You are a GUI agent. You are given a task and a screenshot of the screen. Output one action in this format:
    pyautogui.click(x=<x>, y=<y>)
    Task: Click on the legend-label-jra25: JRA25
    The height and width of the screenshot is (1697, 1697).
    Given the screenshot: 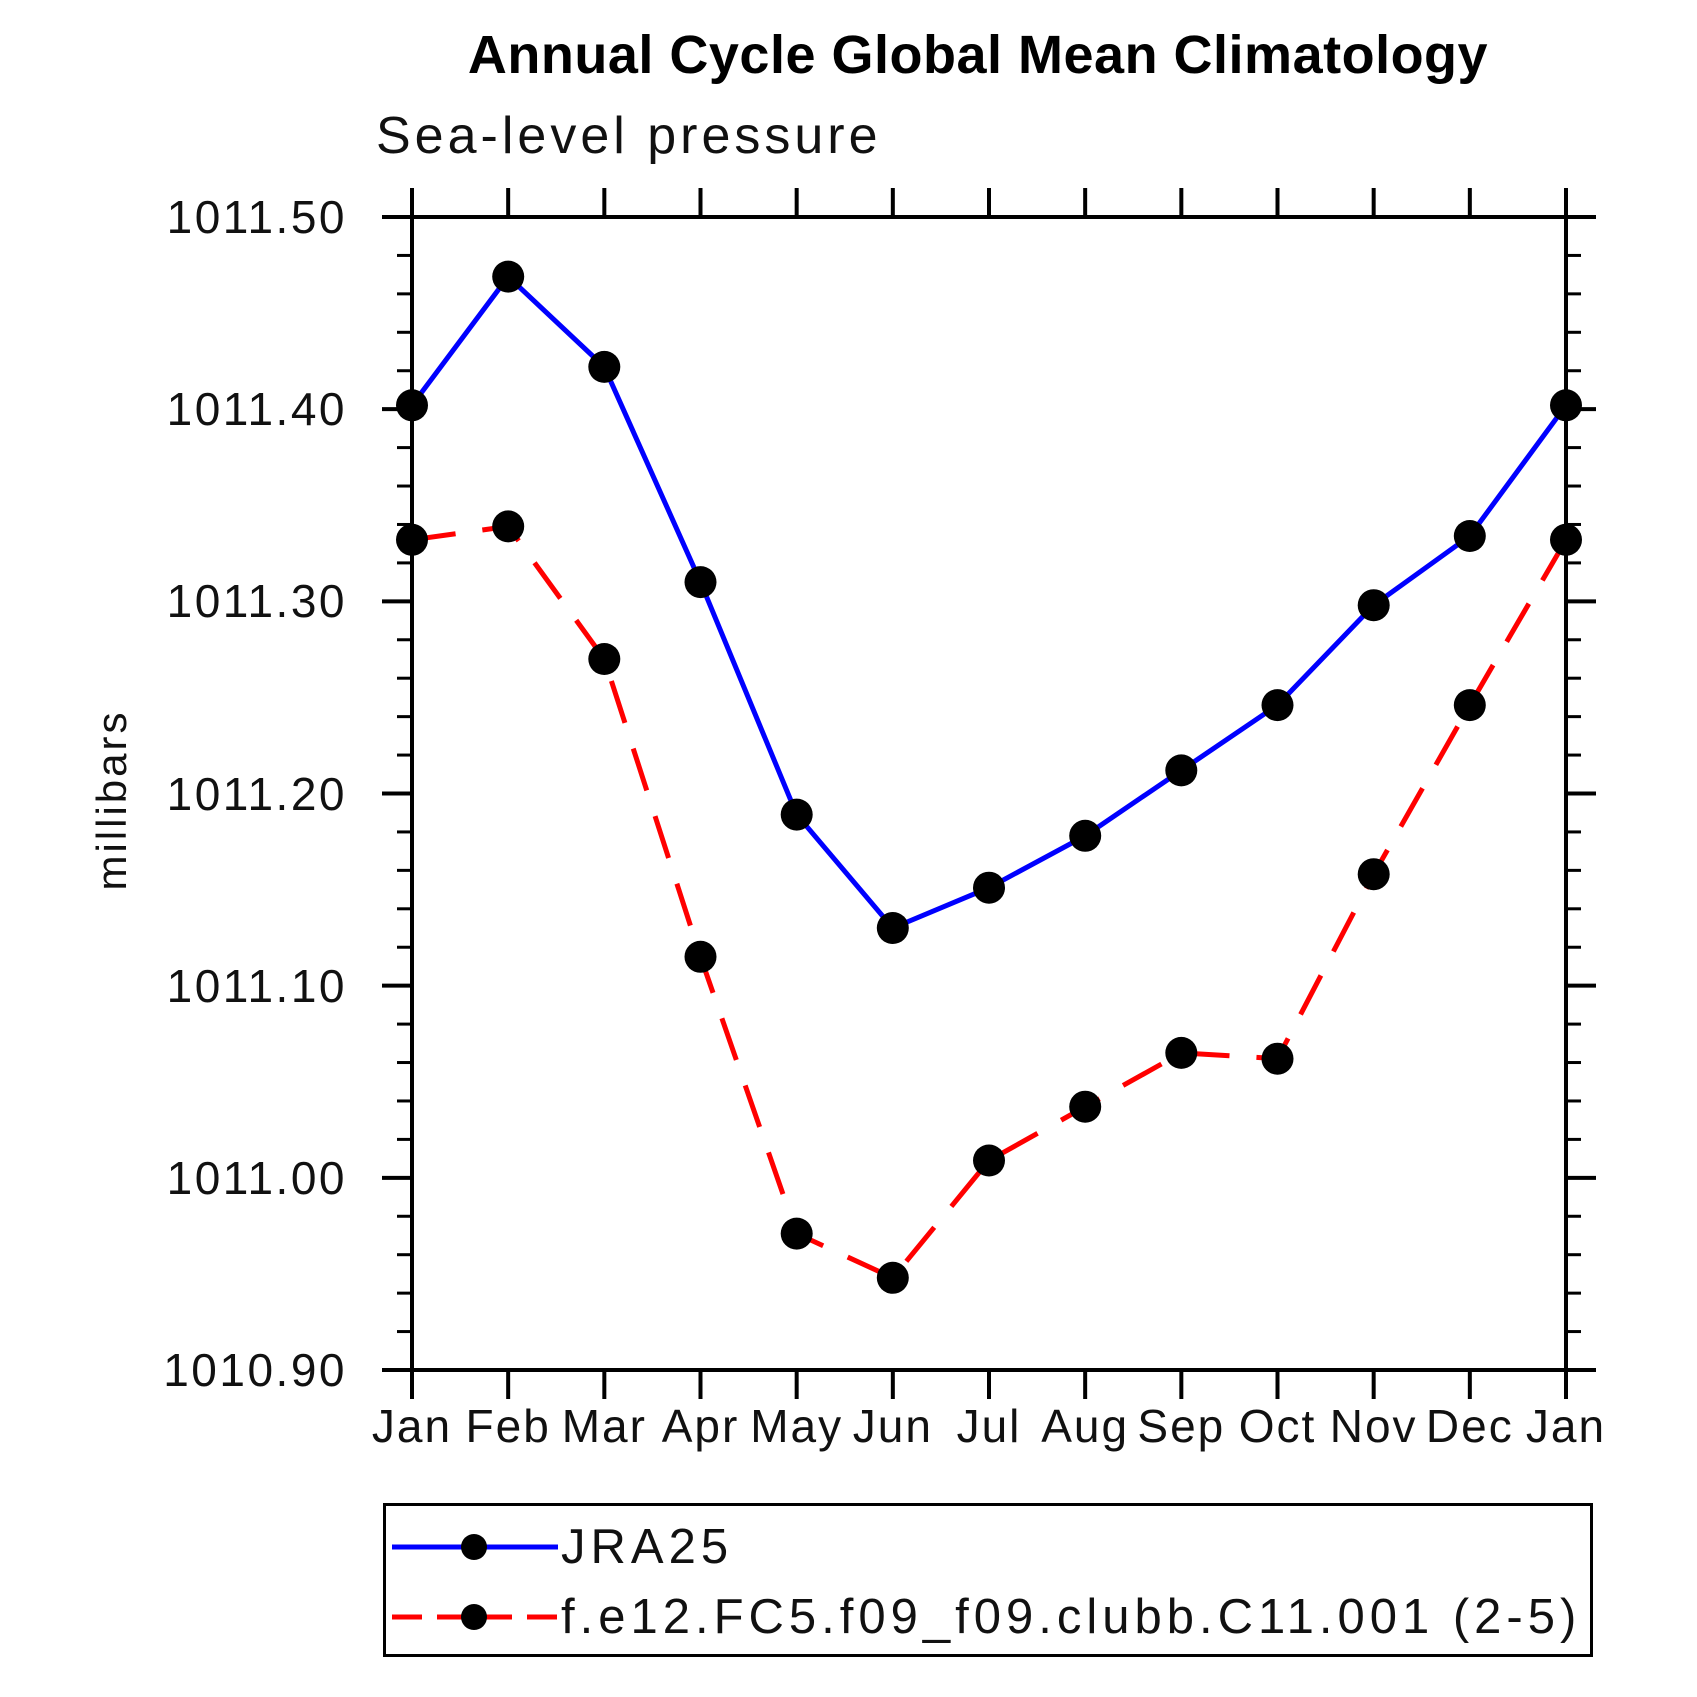 What is the action you would take?
    pyautogui.click(x=647, y=1547)
    